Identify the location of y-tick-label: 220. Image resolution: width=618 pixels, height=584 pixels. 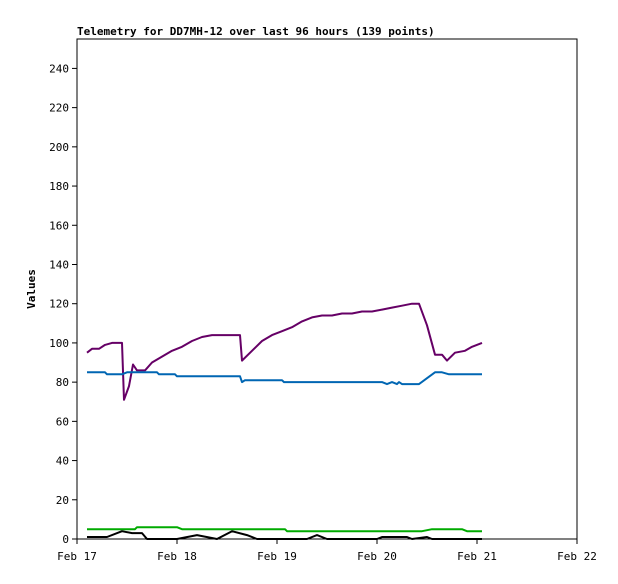
(59, 108).